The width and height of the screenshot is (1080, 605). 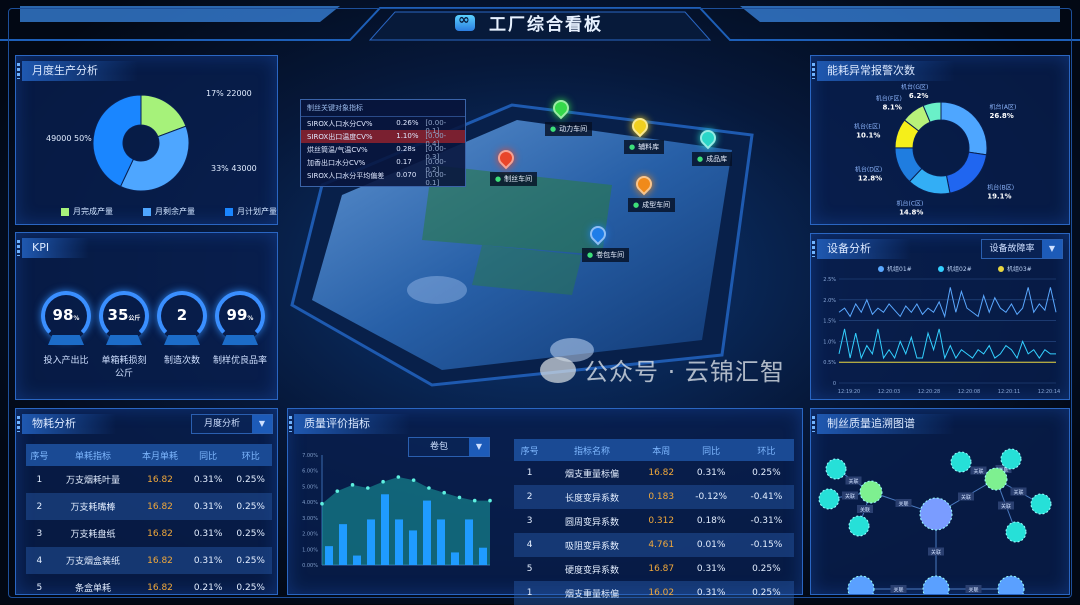 I want to click on map-pin: 动力车间, so click(x=569, y=116).